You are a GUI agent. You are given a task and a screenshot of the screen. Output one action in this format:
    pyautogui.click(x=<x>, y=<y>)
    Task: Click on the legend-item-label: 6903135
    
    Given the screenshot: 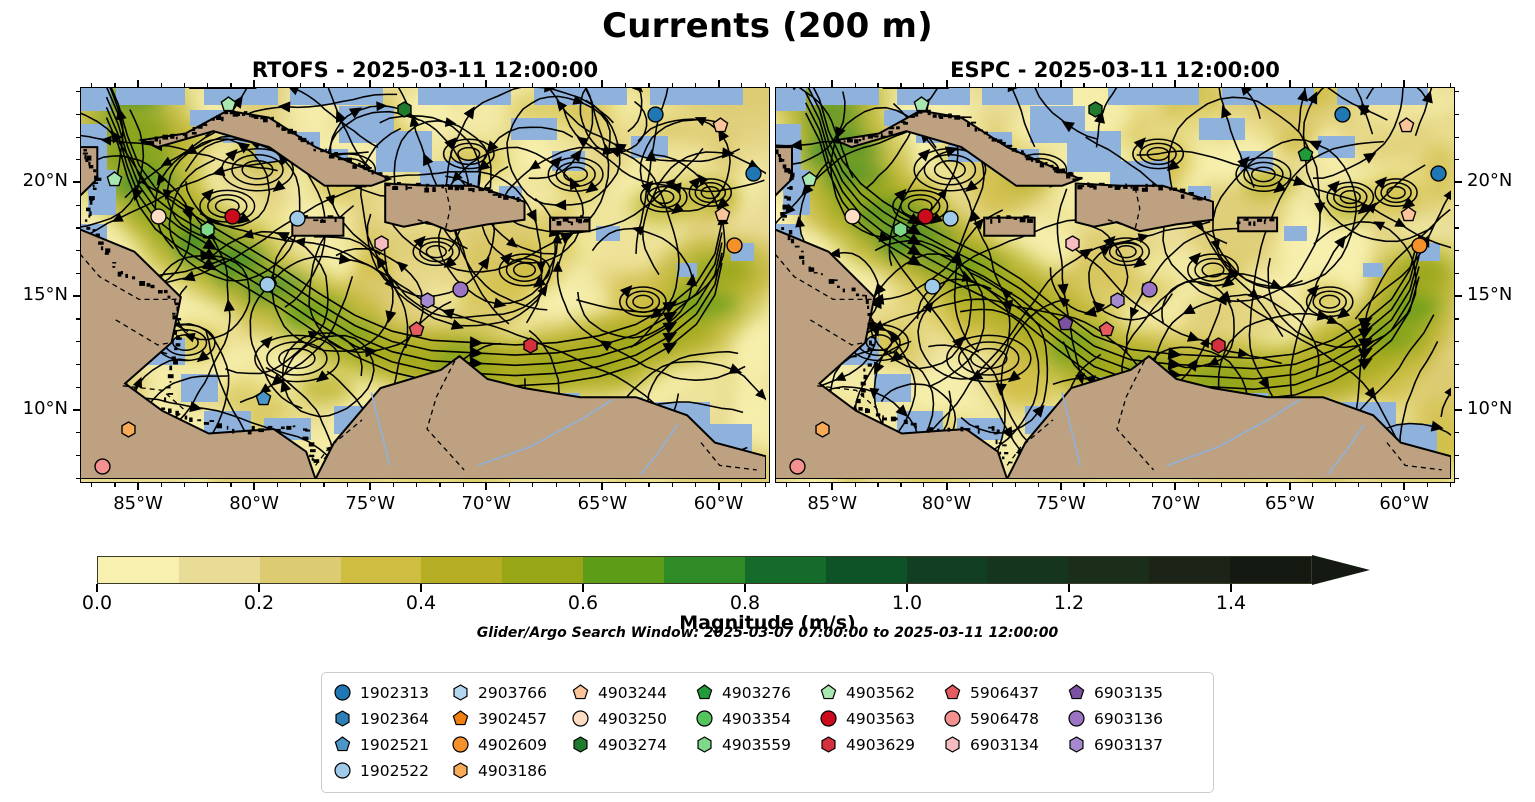 What is the action you would take?
    pyautogui.click(x=1129, y=692)
    